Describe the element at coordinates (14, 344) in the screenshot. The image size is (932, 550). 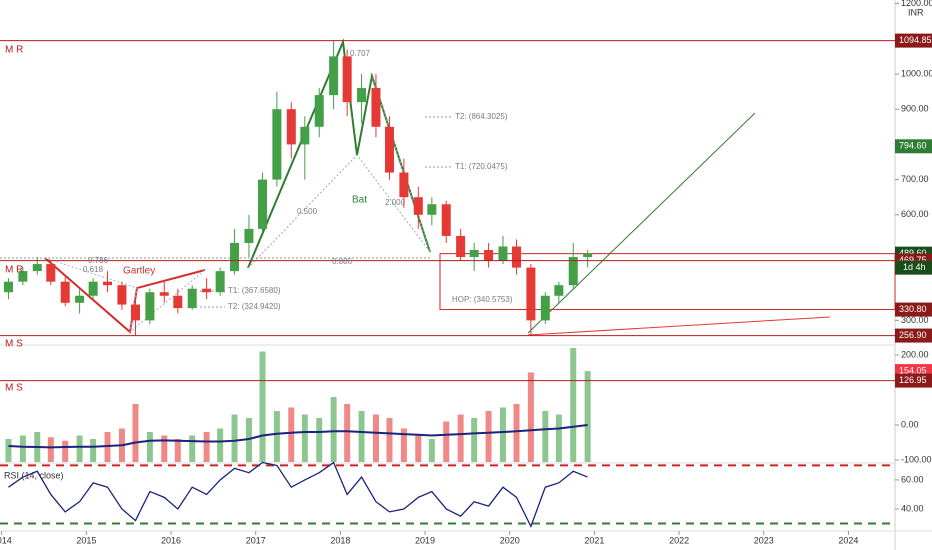
I see `annotation: M S` at that location.